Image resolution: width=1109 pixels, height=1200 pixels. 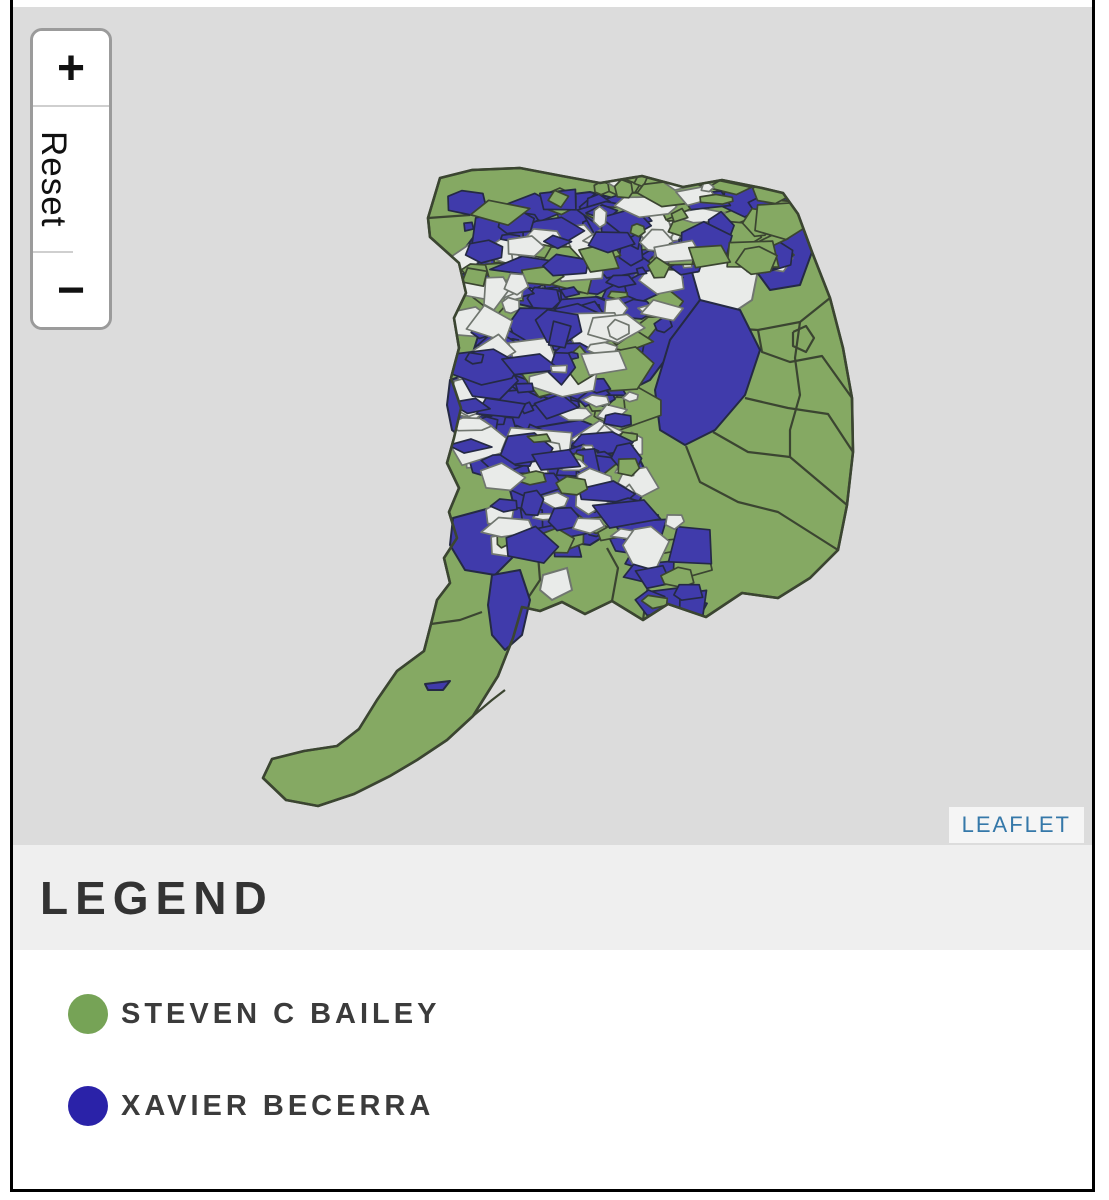 I want to click on legend-item-becerra: XAVIER BECERRA, so click(x=580, y=1106).